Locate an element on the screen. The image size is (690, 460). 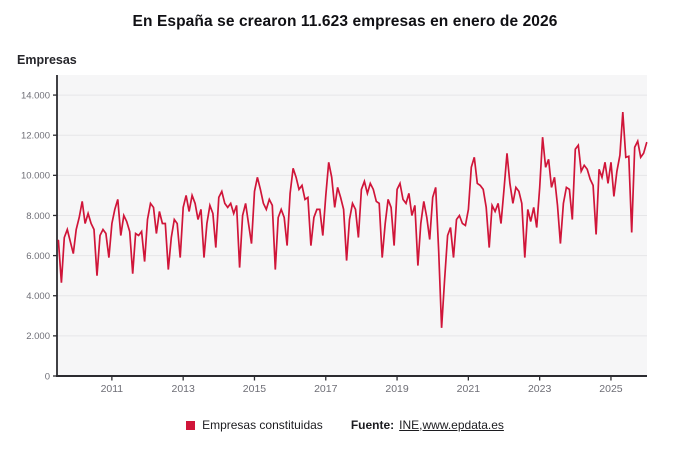
source-note: Fuente: INE , www.epdata.es is located at coordinates (427, 425).